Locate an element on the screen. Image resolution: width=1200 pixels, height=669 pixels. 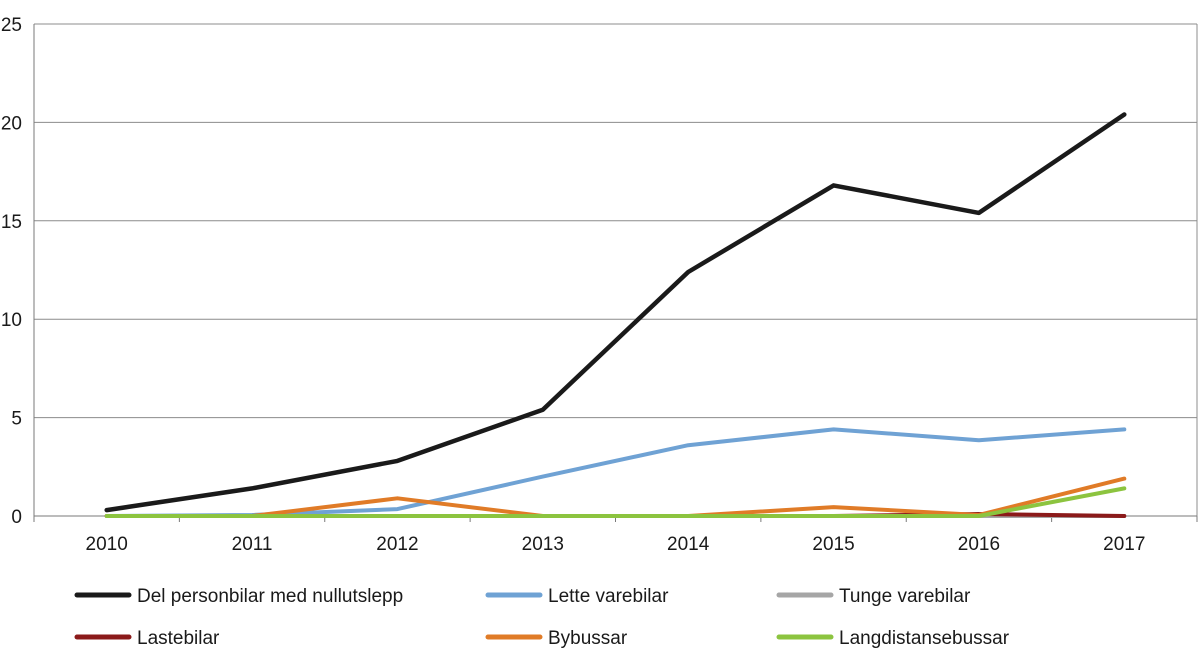
y-tick-label: 0 is located at coordinates (16, 517).